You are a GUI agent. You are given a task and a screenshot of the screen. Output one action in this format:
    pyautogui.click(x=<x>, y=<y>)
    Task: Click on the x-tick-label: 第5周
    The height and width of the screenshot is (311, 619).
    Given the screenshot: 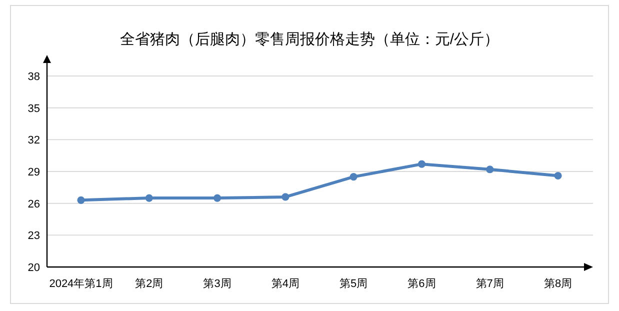 What is the action you would take?
    pyautogui.click(x=354, y=284)
    